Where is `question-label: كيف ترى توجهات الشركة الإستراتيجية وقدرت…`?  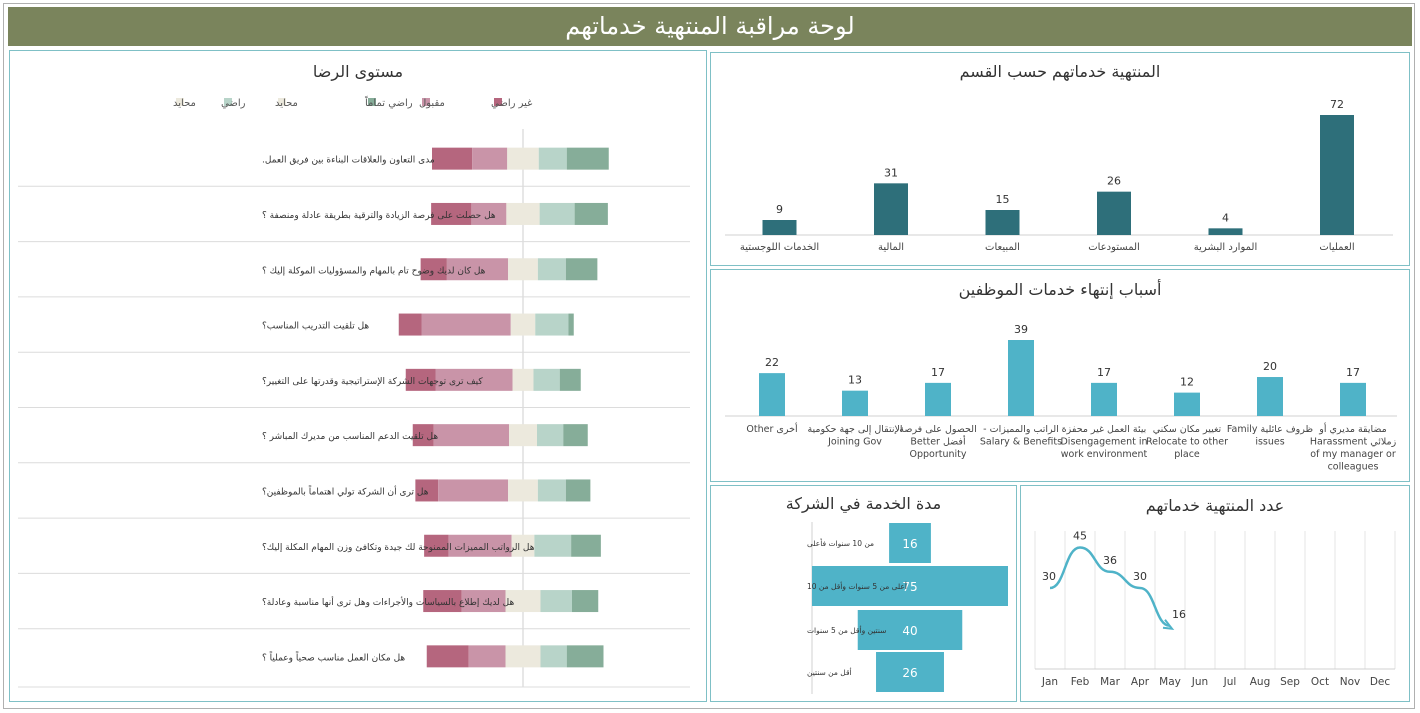
question-label: كيف ترى توجهات الشركة الإستراتيجية وقدرت… is located at coordinates (372, 382).